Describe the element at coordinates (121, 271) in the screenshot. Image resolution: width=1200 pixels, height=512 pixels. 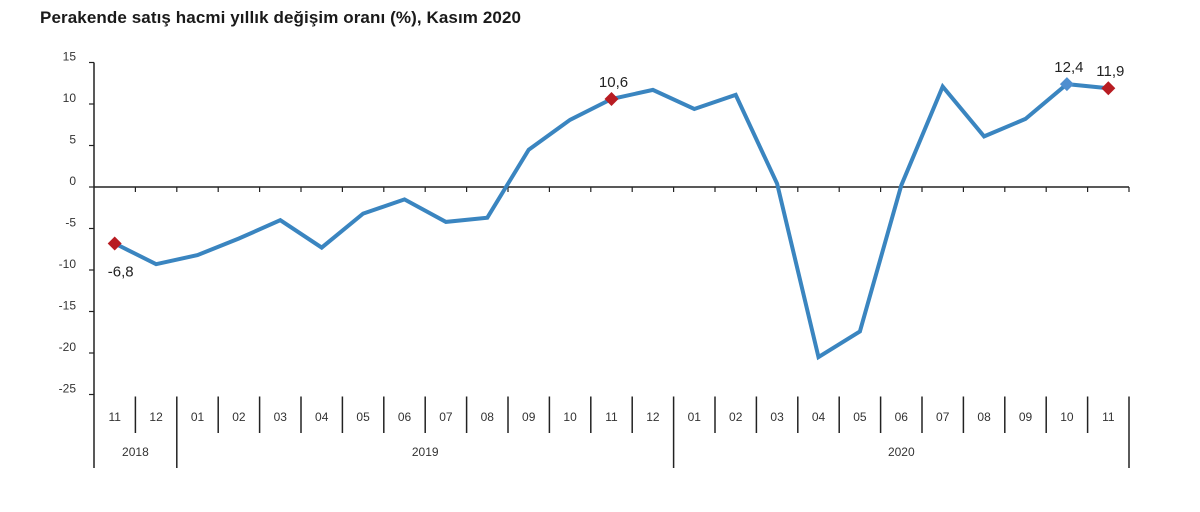
I see `data-point-label: -6,8` at that location.